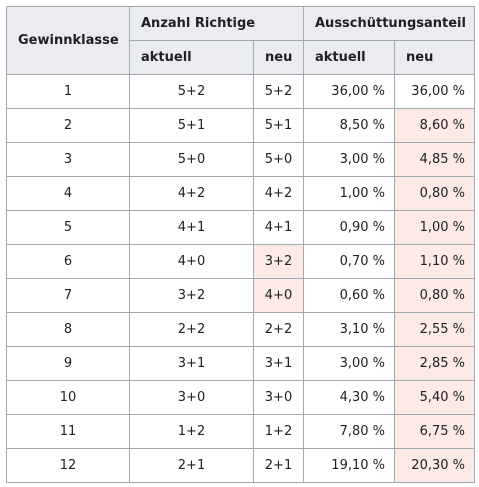  I want to click on share-current-header: aktuell, so click(349, 57).